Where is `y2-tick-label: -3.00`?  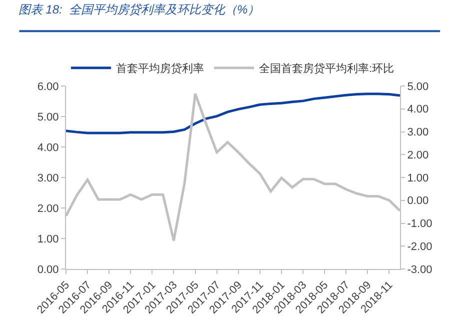
y2-tick-label: -3.00 is located at coordinates (419, 270).